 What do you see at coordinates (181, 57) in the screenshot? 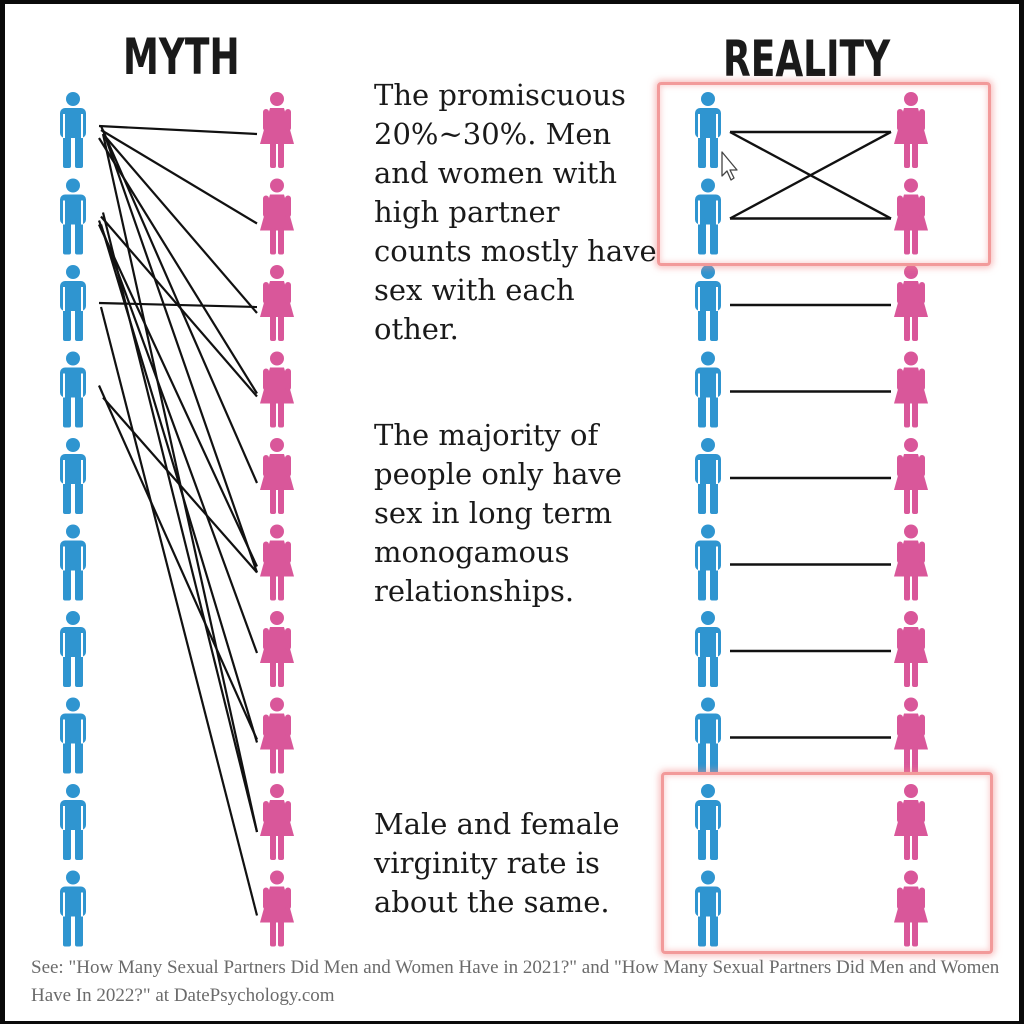
I see `myth-heading: MYTH` at bounding box center [181, 57].